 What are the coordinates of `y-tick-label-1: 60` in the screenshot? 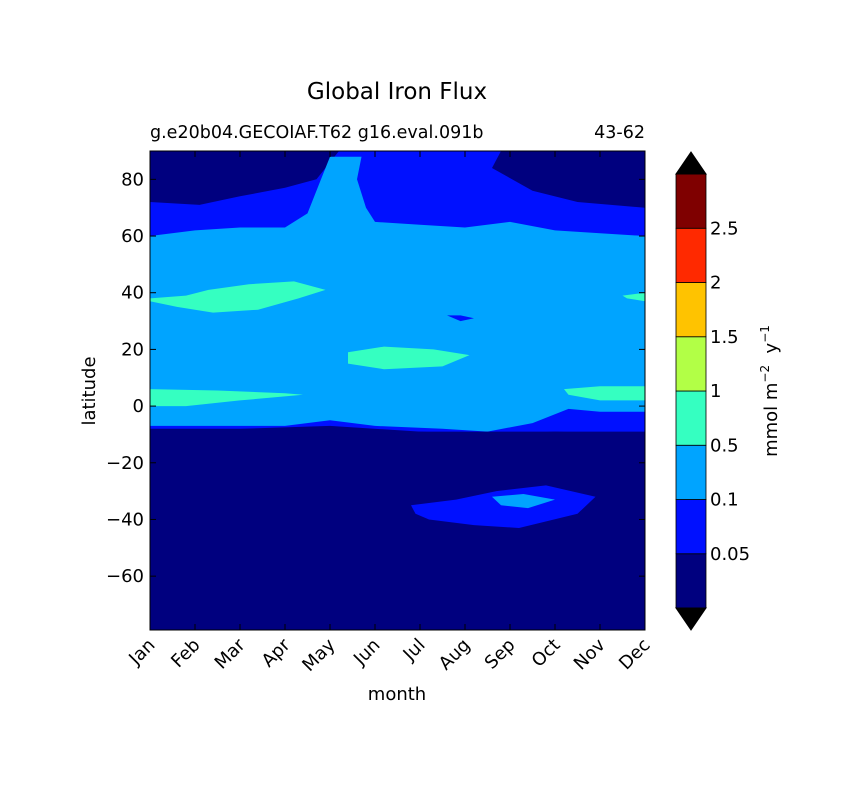 It's located at (132, 236).